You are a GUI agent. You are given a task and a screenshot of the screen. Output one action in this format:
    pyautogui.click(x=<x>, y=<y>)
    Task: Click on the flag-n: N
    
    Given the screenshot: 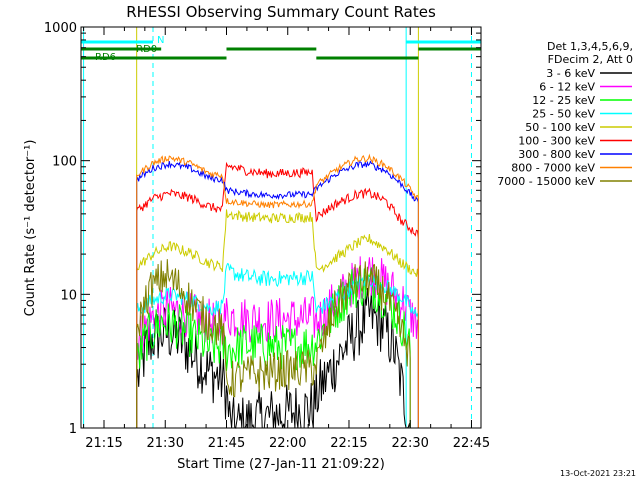 What is the action you would take?
    pyautogui.click(x=281, y=40)
    